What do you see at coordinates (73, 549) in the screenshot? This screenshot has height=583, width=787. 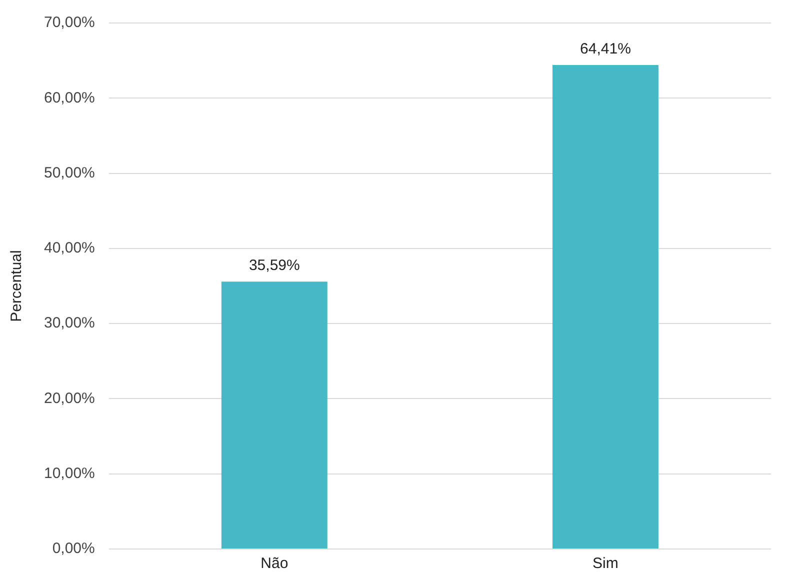 I see `y-tick-label: 0,00%` at bounding box center [73, 549].